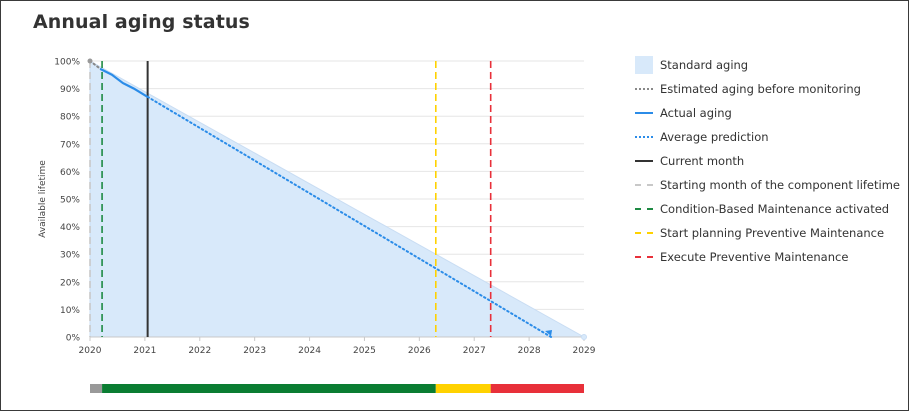  I want to click on y-axis-label: Available lifetime, so click(43, 199).